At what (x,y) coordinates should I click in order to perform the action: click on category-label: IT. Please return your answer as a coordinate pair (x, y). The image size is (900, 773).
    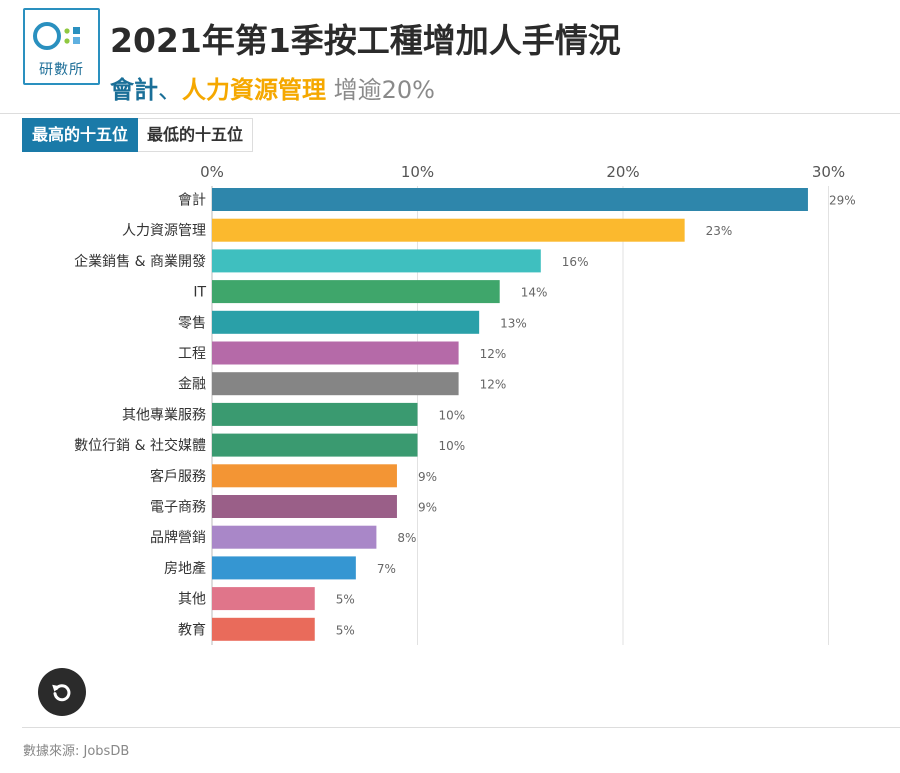
    Looking at the image, I should click on (199, 293).